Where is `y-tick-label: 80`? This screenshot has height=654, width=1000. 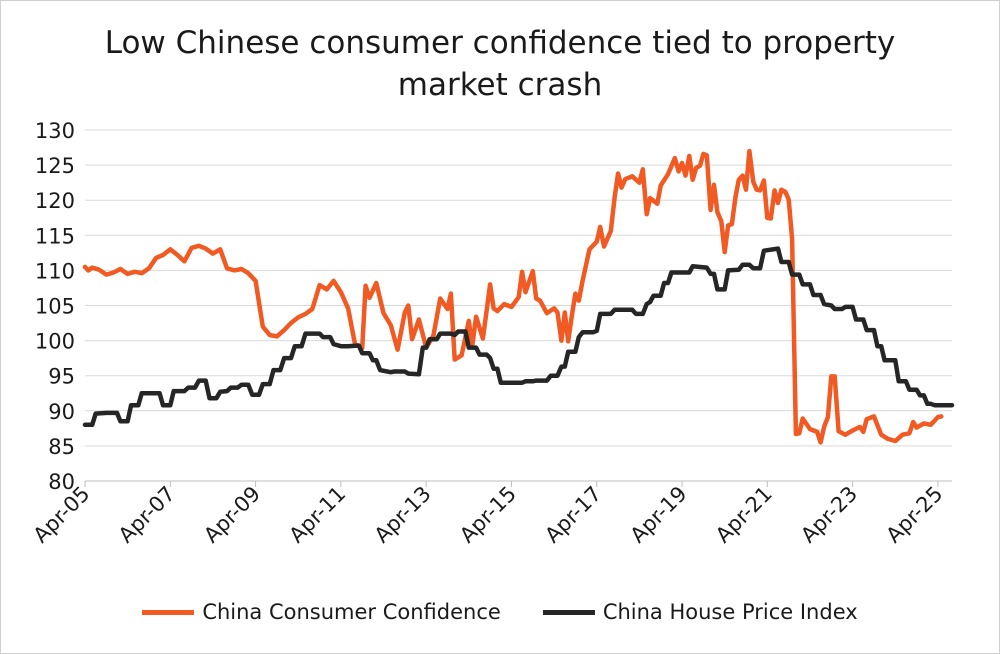 y-tick-label: 80 is located at coordinates (61, 482).